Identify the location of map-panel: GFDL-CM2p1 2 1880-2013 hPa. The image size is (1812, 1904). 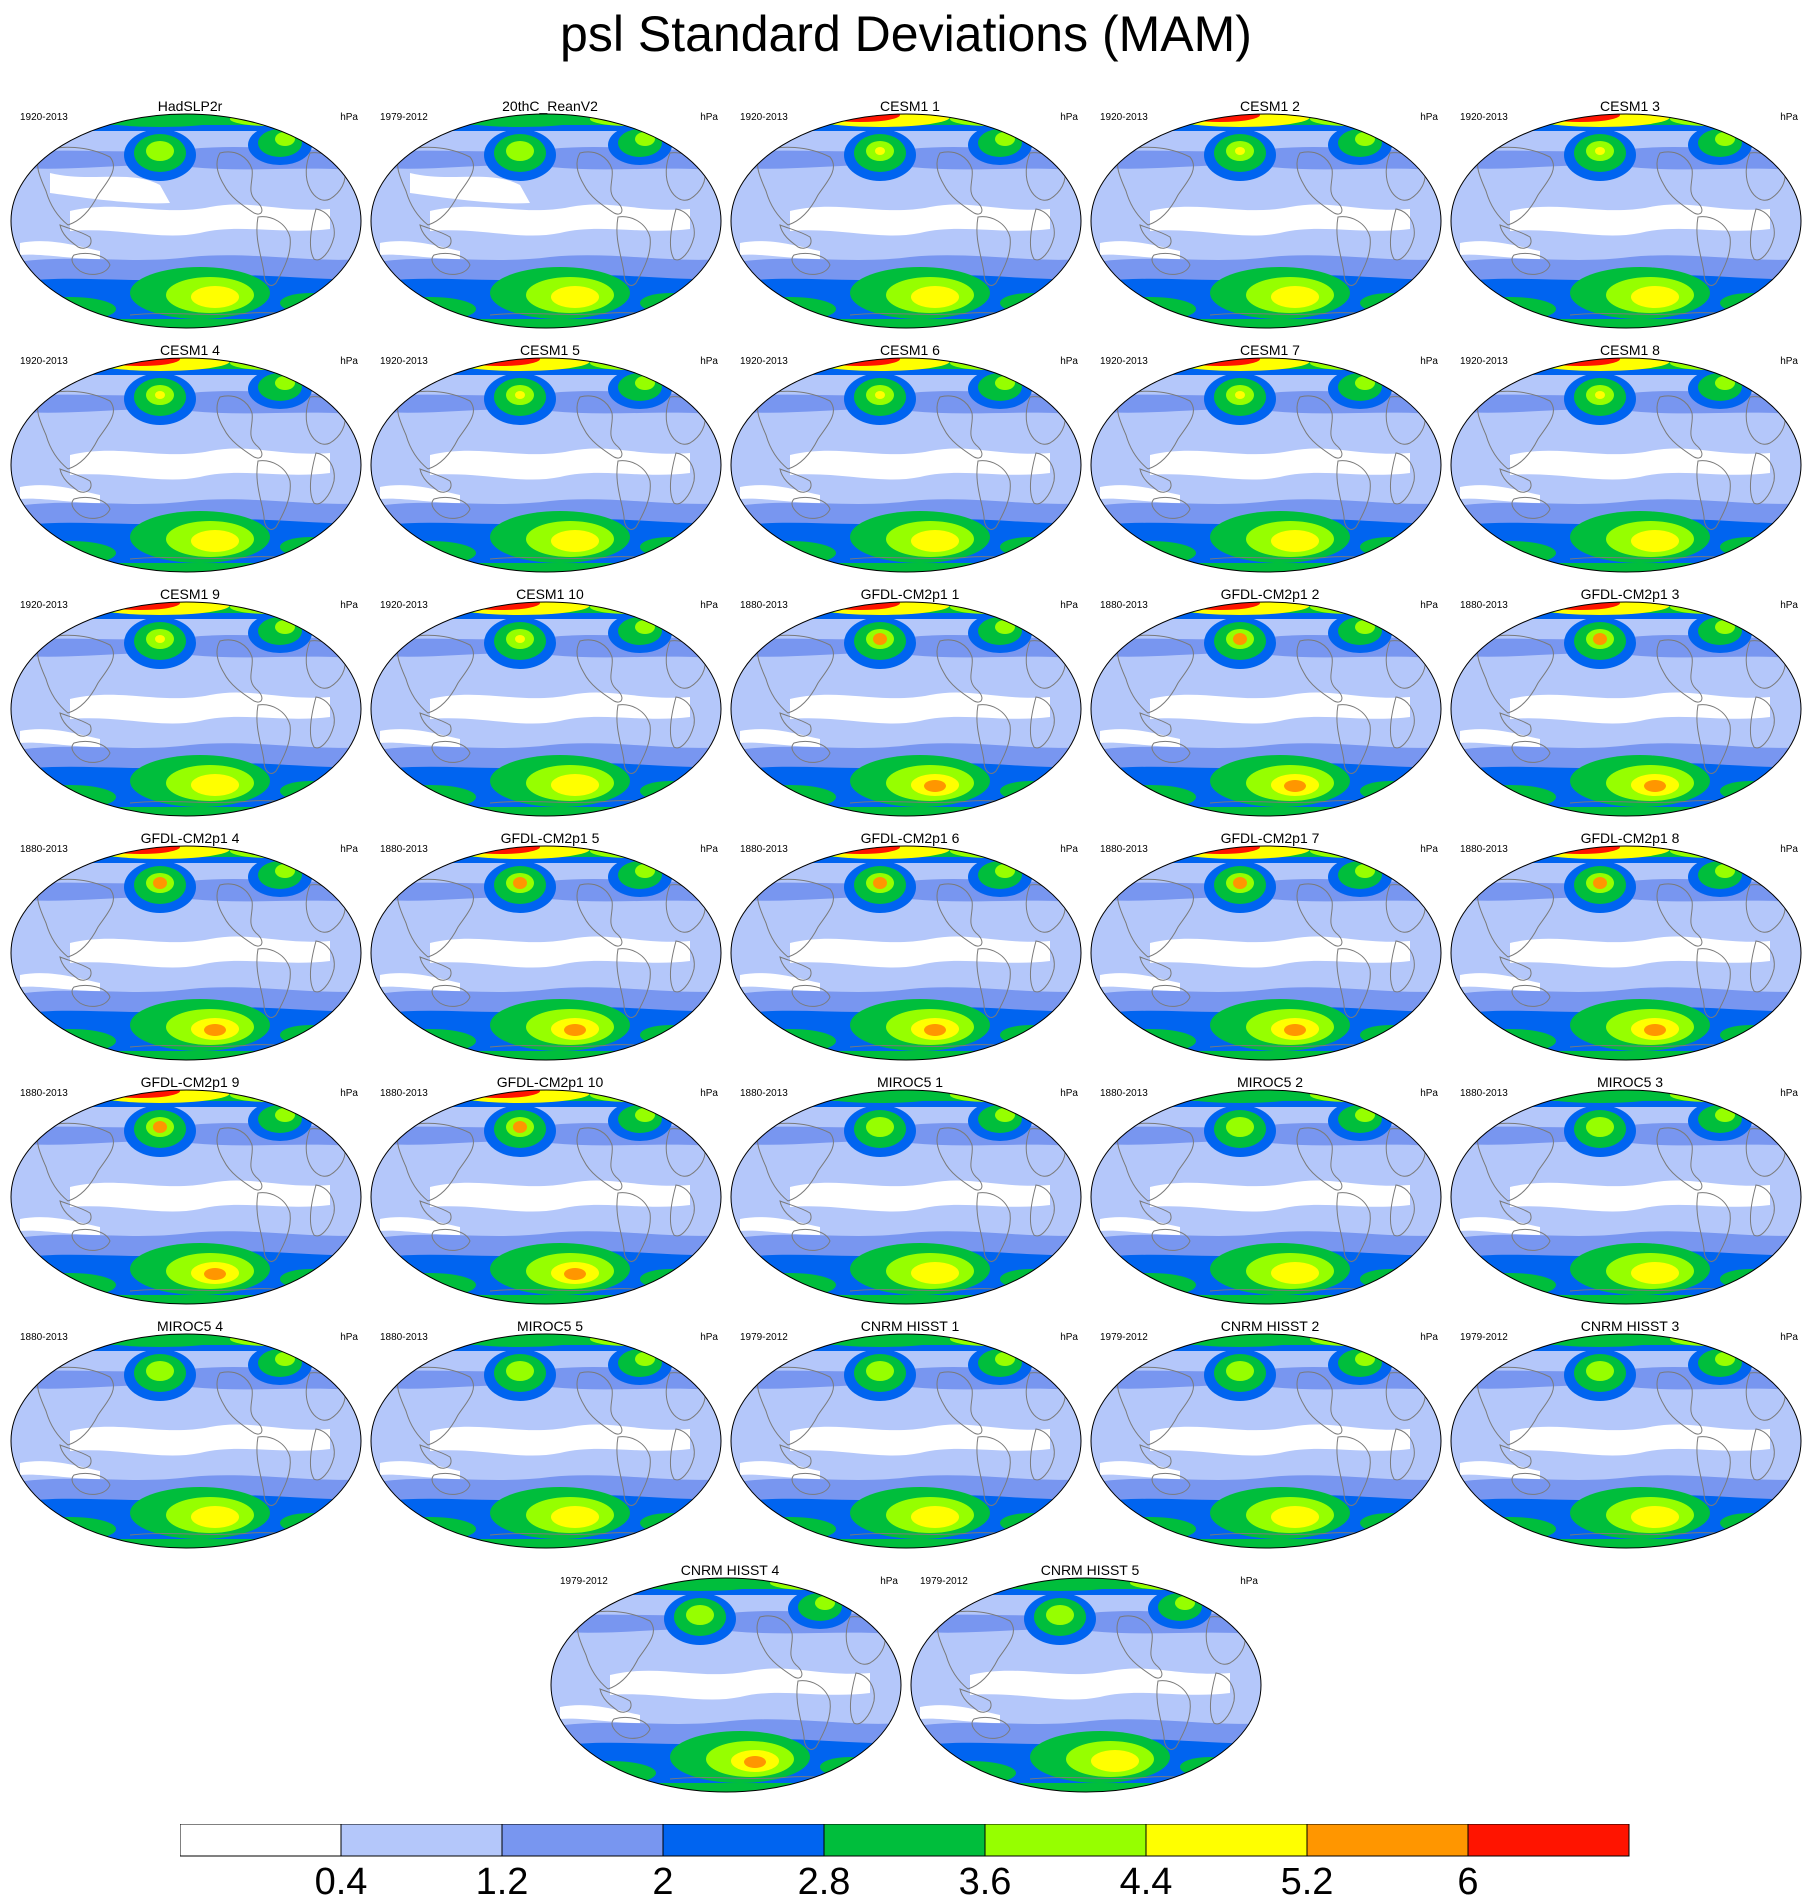
(1270, 703).